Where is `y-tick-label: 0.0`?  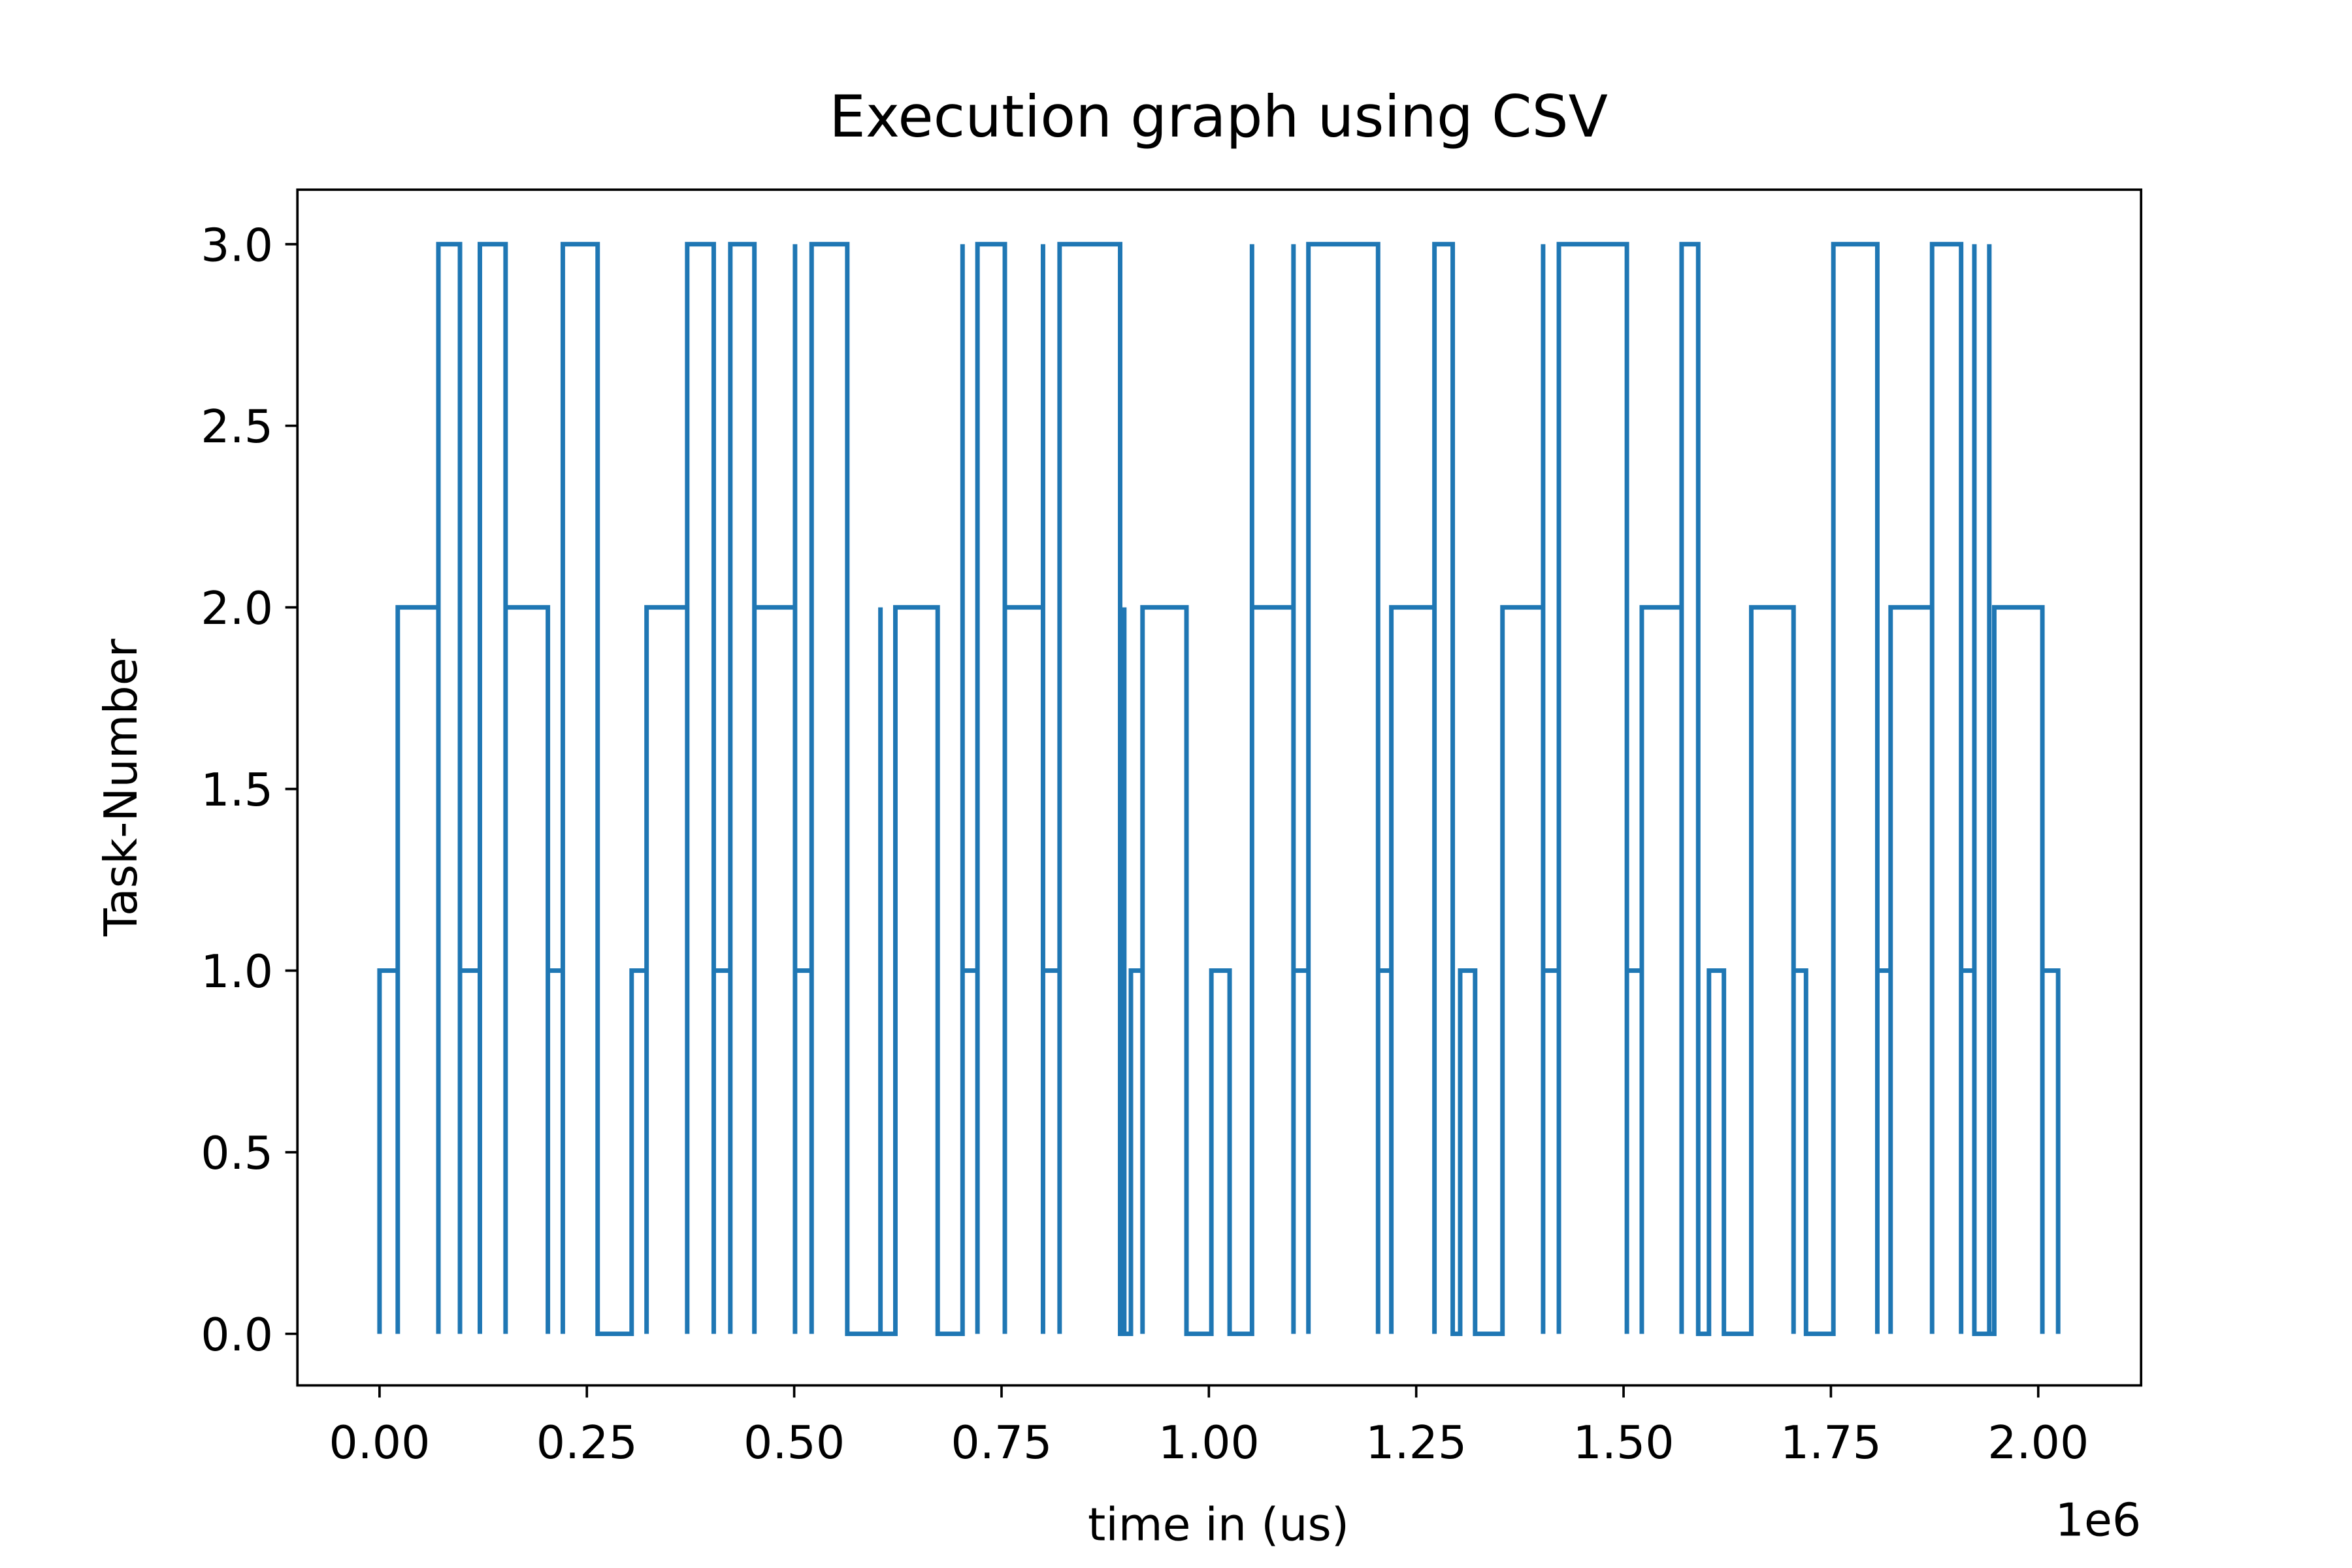
y-tick-label: 0.0 is located at coordinates (237, 1335).